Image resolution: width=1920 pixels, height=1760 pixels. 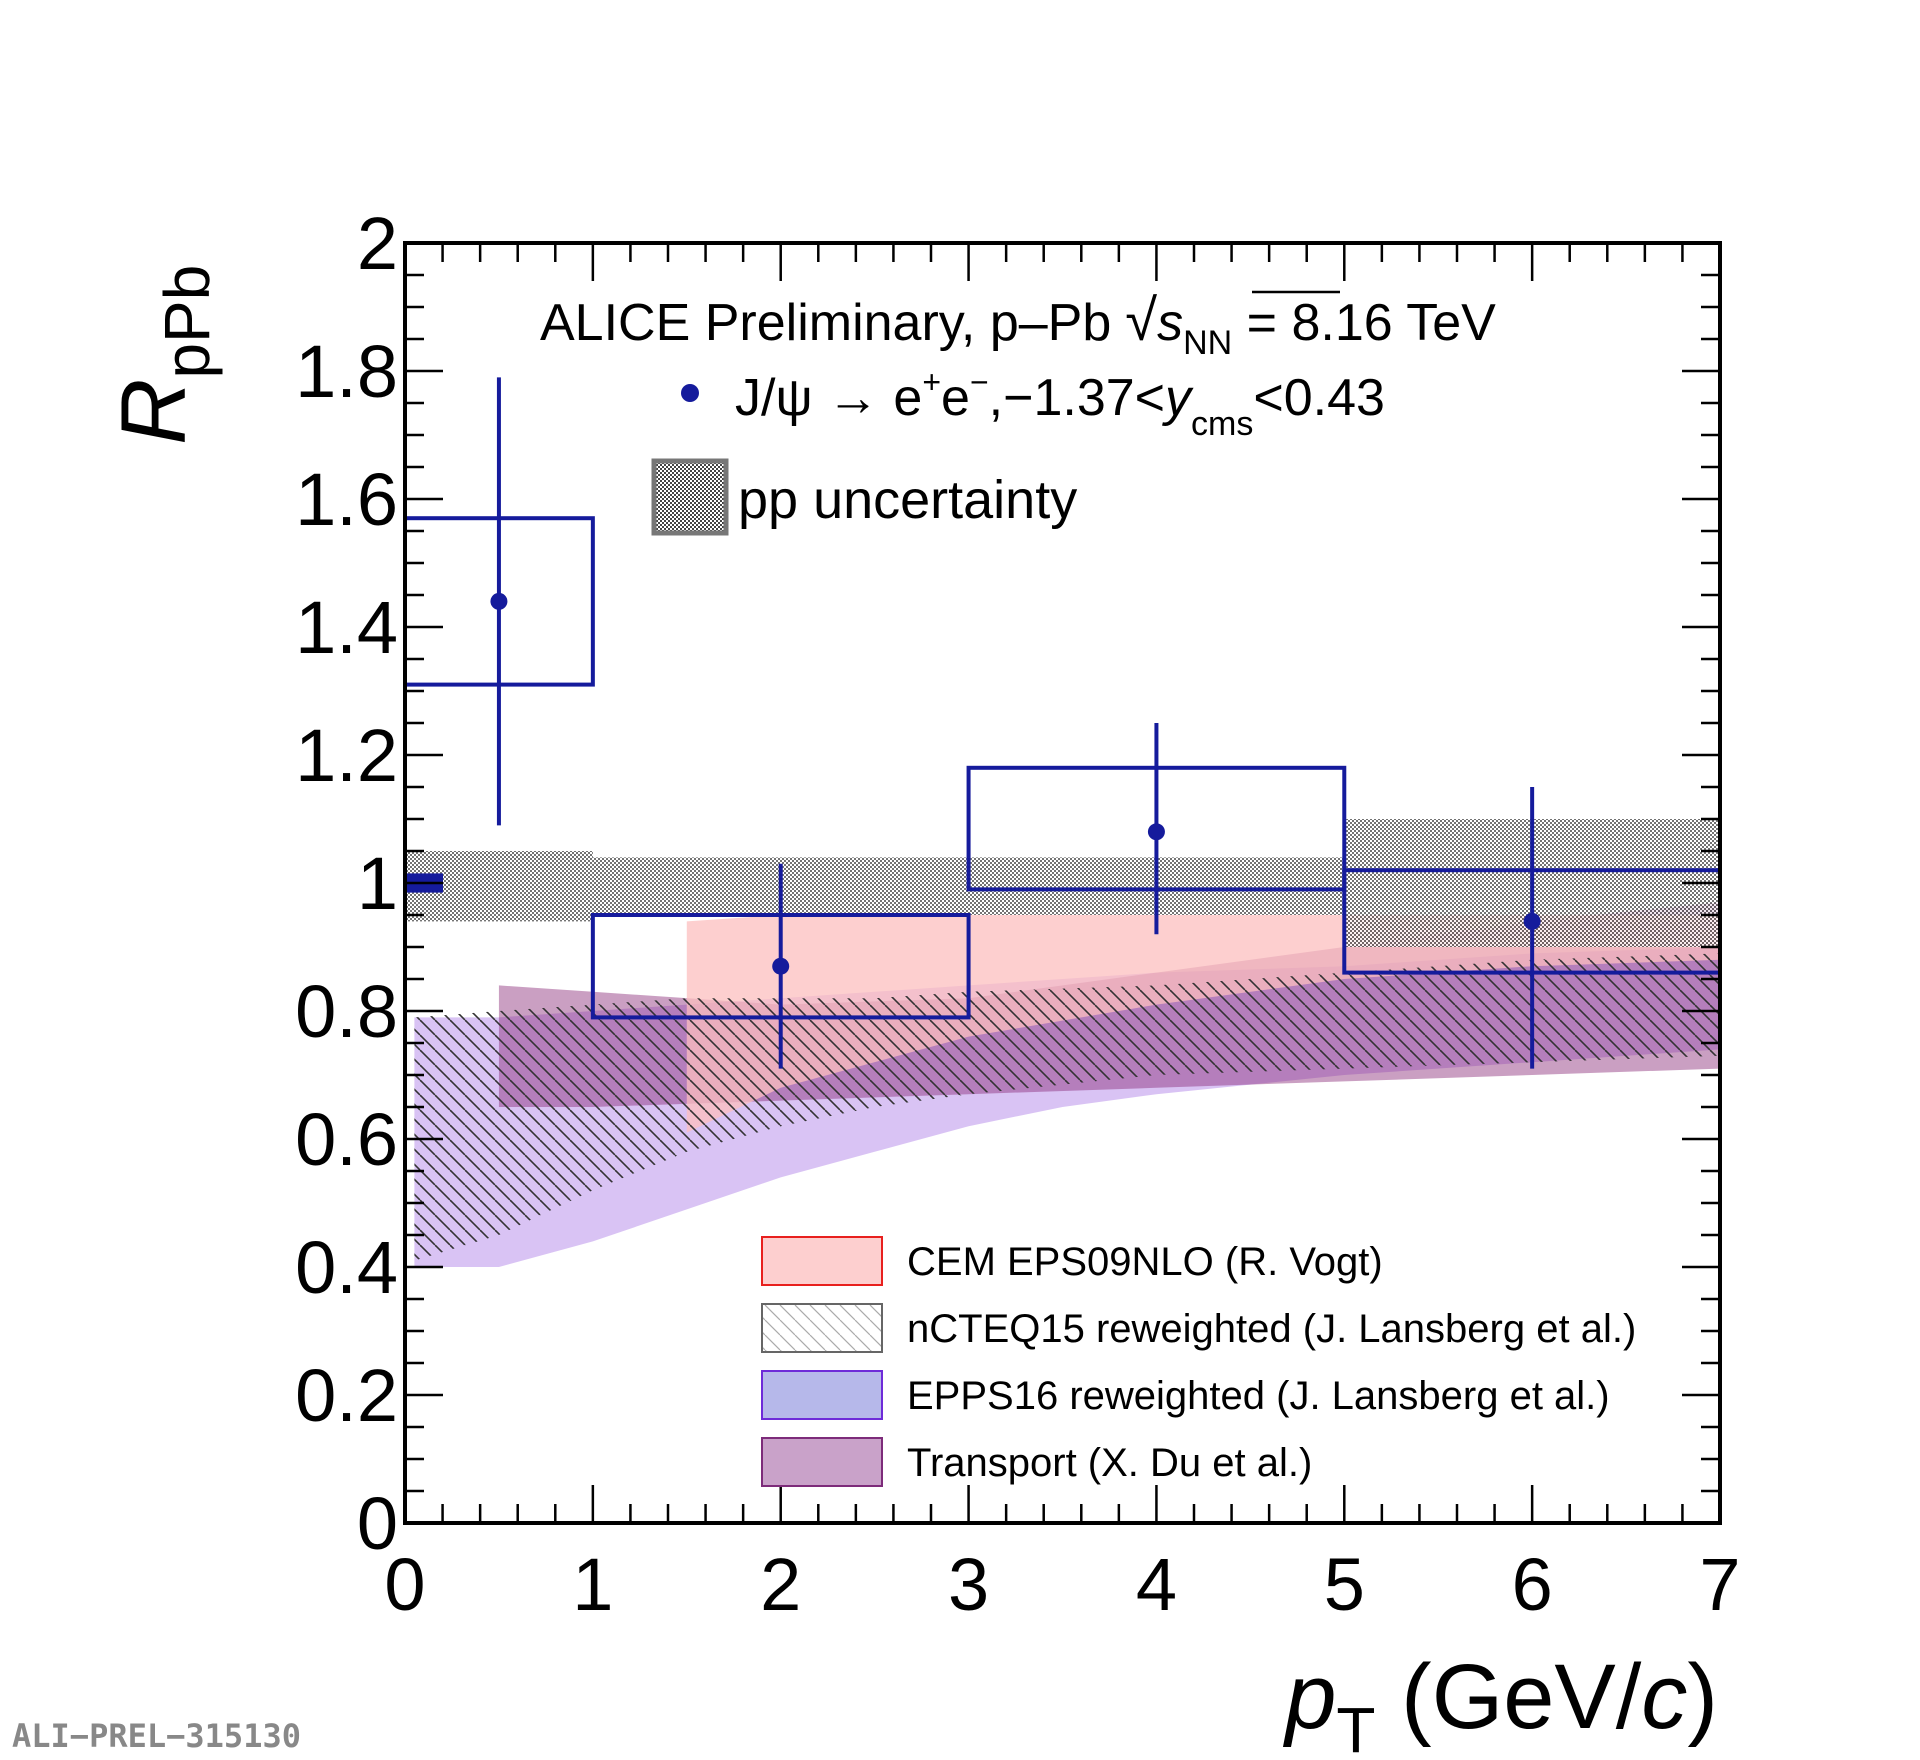 I want to click on x-axis-title: pT (GeV/c), so click(x=1500, y=1703).